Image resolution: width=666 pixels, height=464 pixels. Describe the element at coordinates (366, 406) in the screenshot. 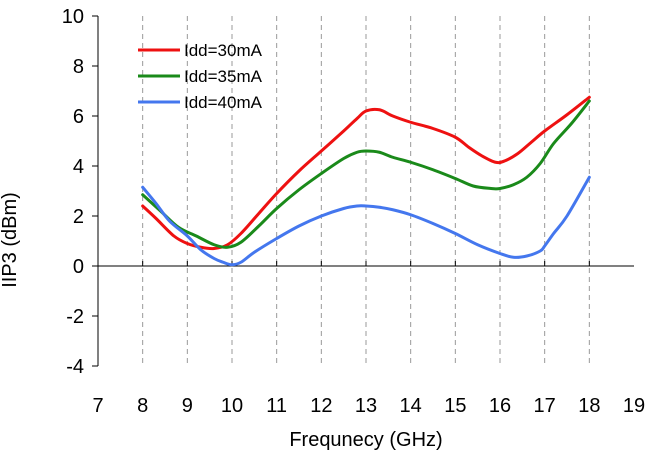

I see `x-tick-label: 13` at that location.